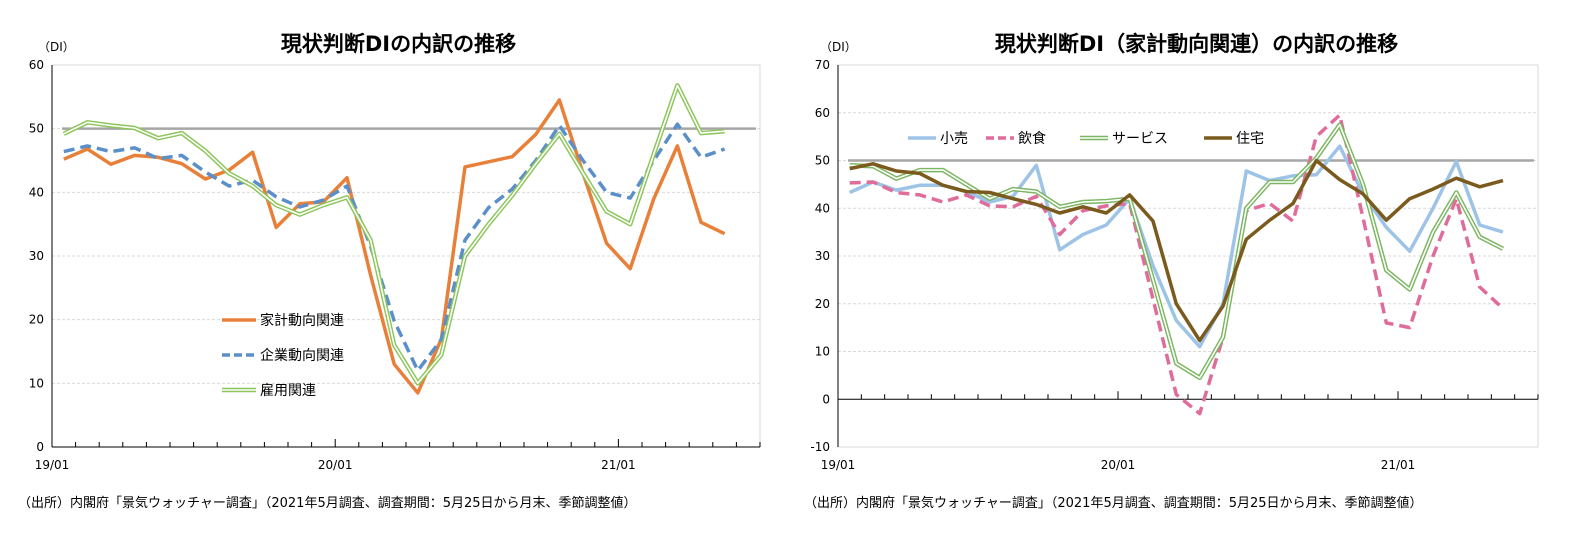 This screenshot has height=556, width=1595. What do you see at coordinates (335, 465) in the screenshot?
I see `left-x-tick-label: 20/01` at bounding box center [335, 465].